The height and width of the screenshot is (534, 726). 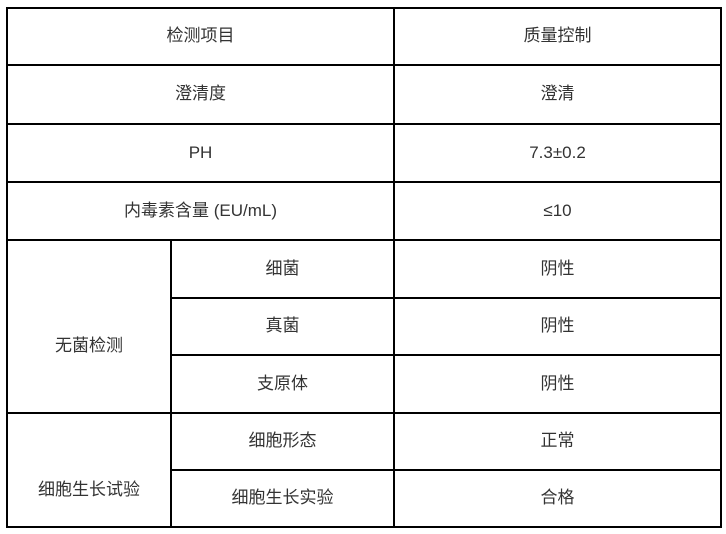 I want to click on value-cell-ph: 7.3±0.2, so click(x=557, y=153).